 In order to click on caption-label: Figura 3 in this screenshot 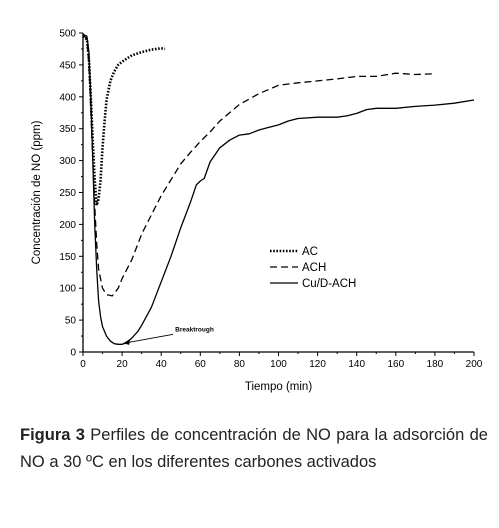, I will do `click(52, 435)`.